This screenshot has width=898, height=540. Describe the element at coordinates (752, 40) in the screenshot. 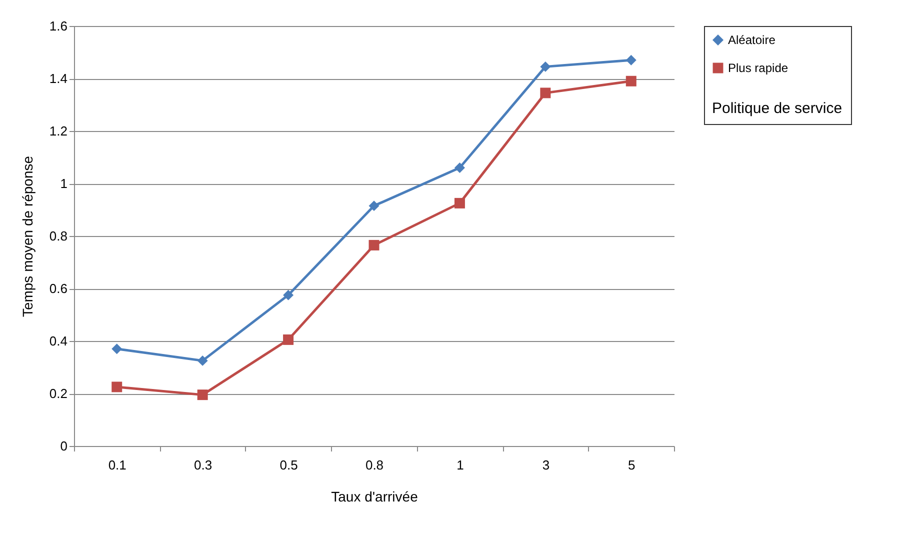

I see `legend-label: Aléatoire` at that location.